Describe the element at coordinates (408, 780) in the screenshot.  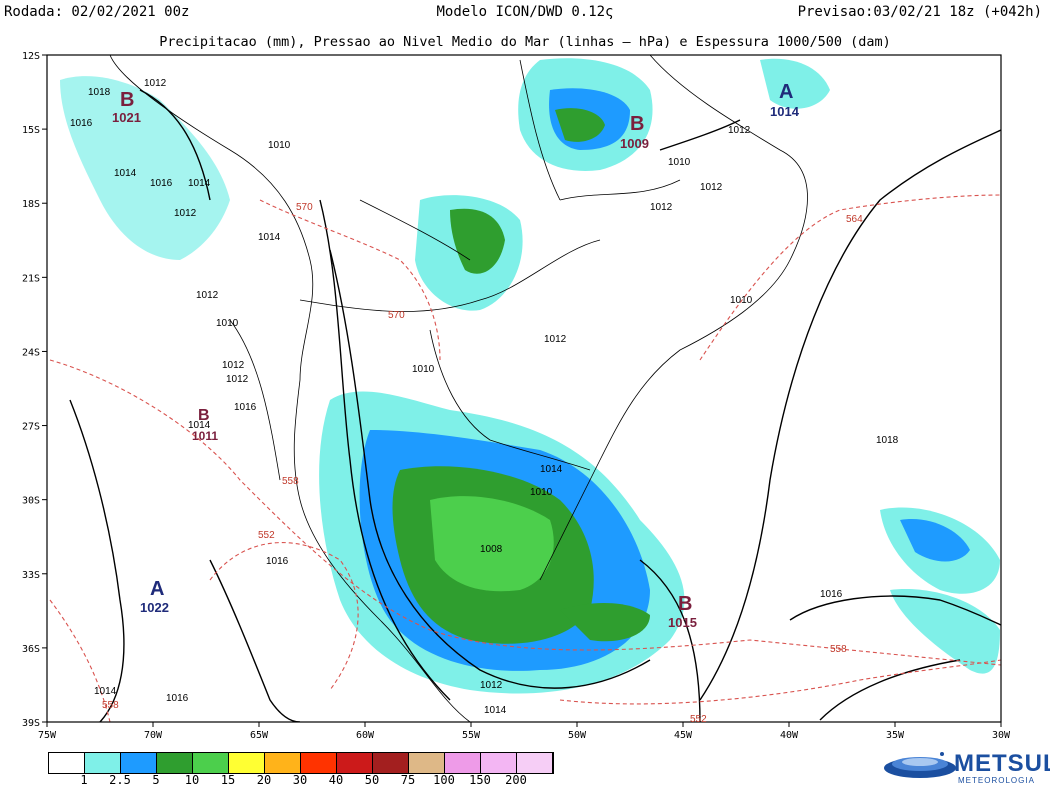
I see `colorbar-label: 75` at that location.